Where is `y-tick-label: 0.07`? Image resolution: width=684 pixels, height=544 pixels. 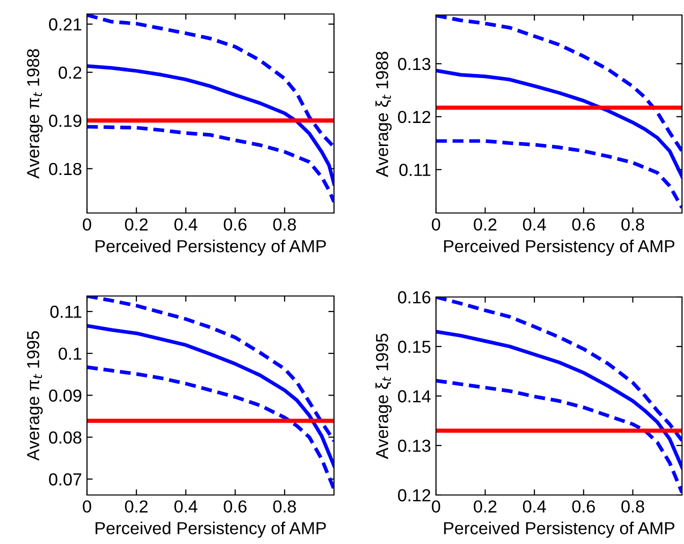
y-tick-label: 0.07 is located at coordinates (65, 479).